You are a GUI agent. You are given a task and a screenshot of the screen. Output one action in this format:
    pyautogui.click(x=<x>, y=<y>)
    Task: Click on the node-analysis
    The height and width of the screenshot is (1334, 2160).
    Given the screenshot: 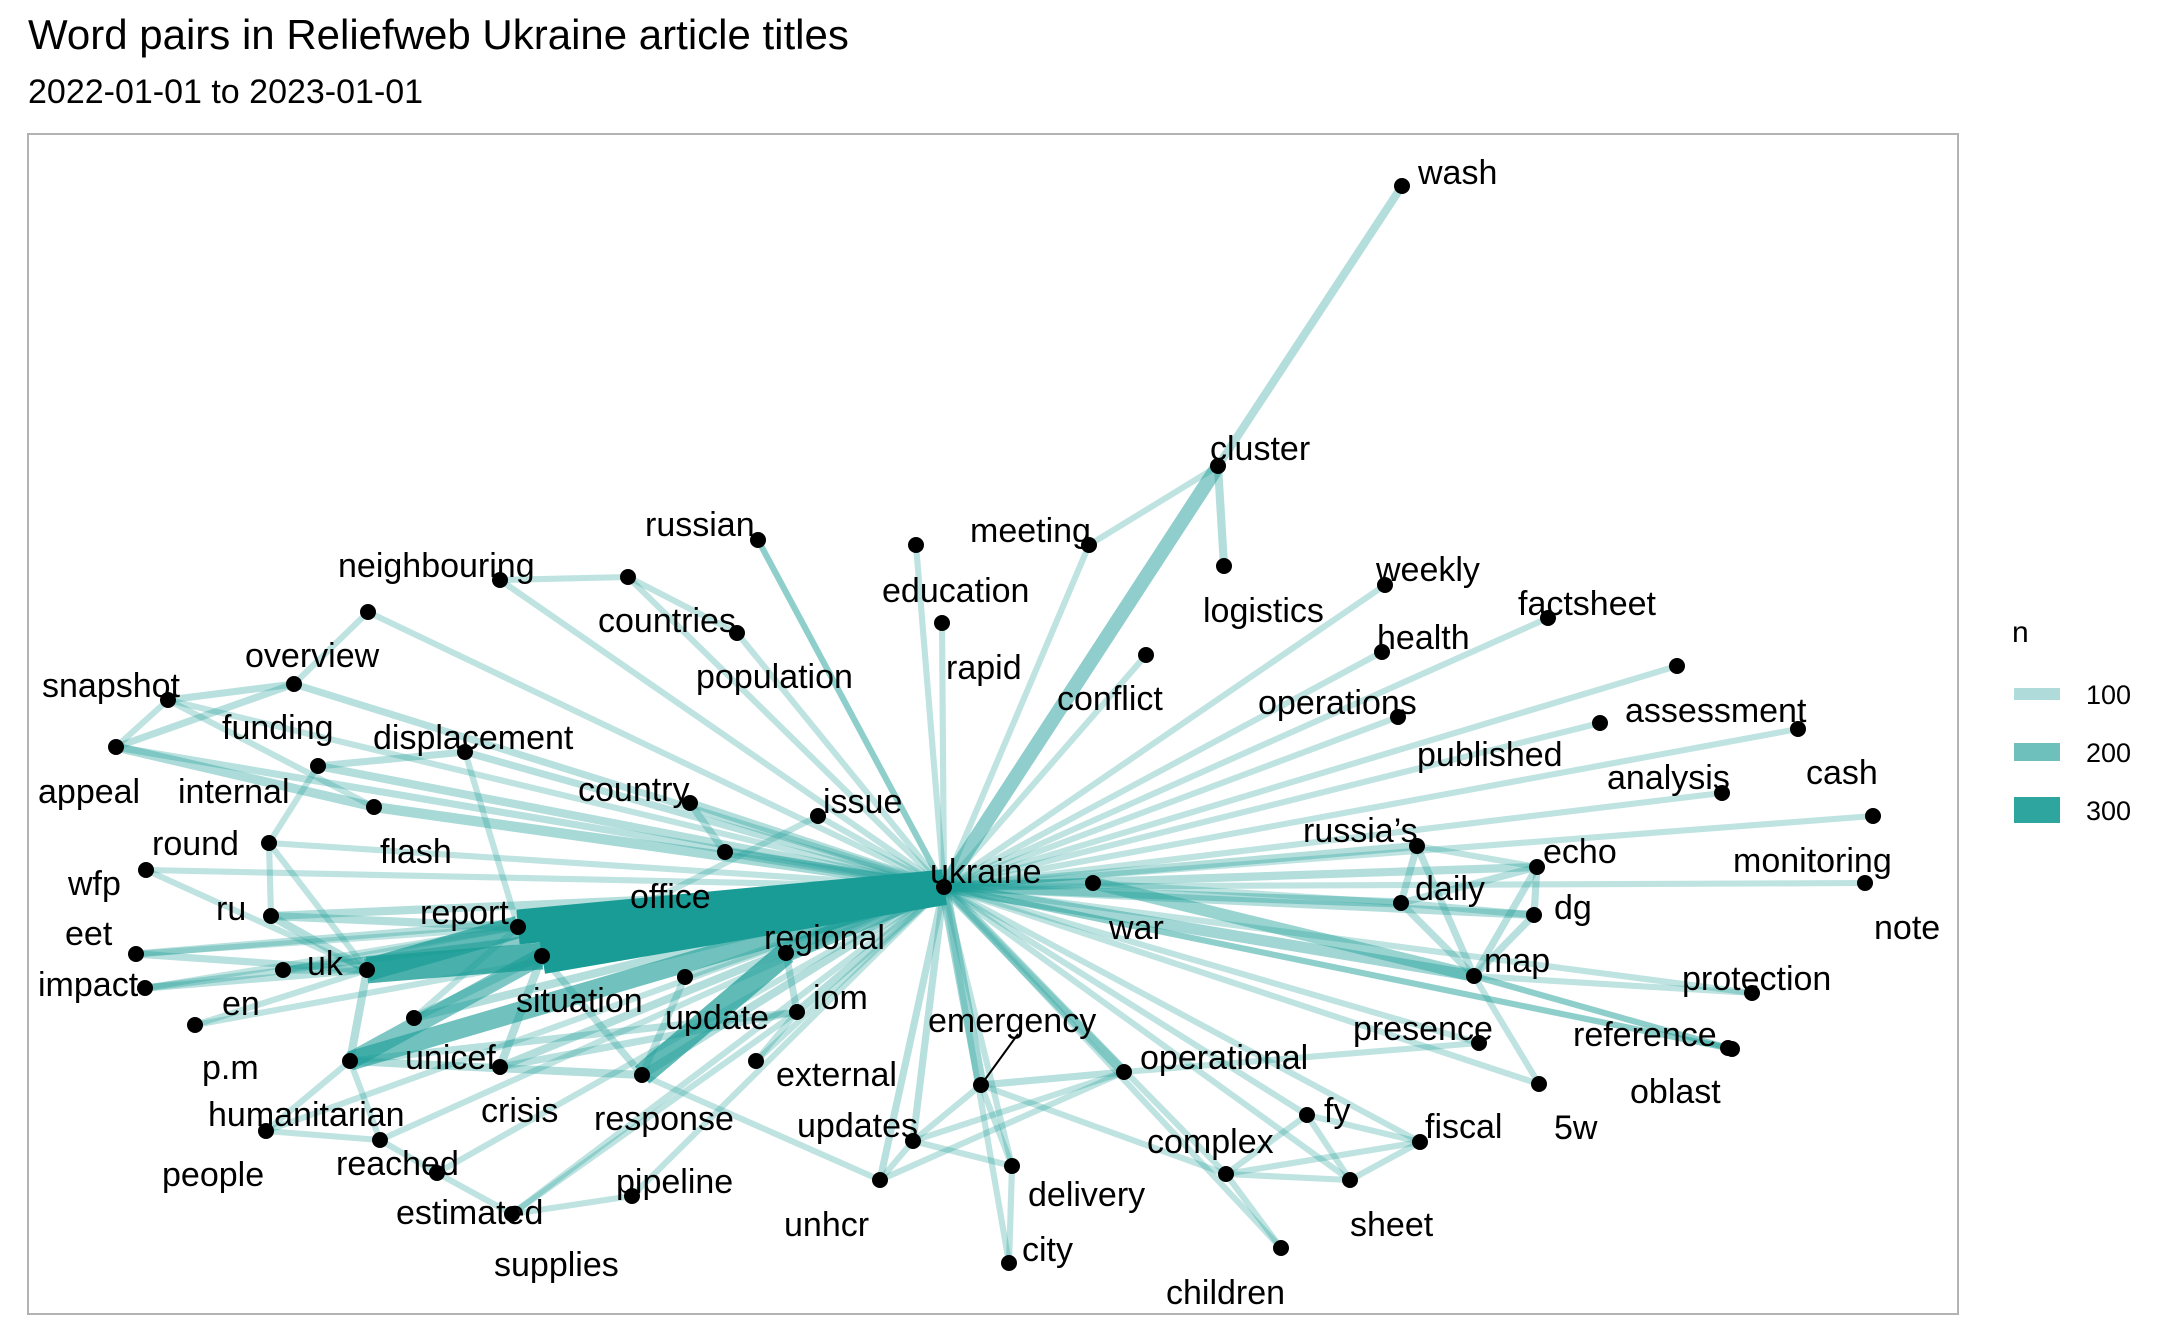 What is the action you would take?
    pyautogui.click(x=1722, y=793)
    